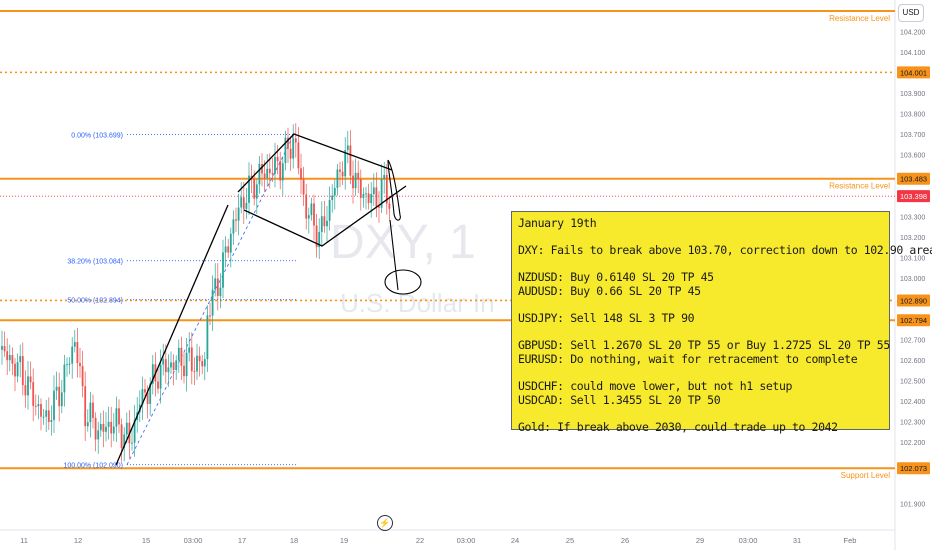 This screenshot has width=932, height=550. I want to click on note-line: January 19th, so click(557, 223).